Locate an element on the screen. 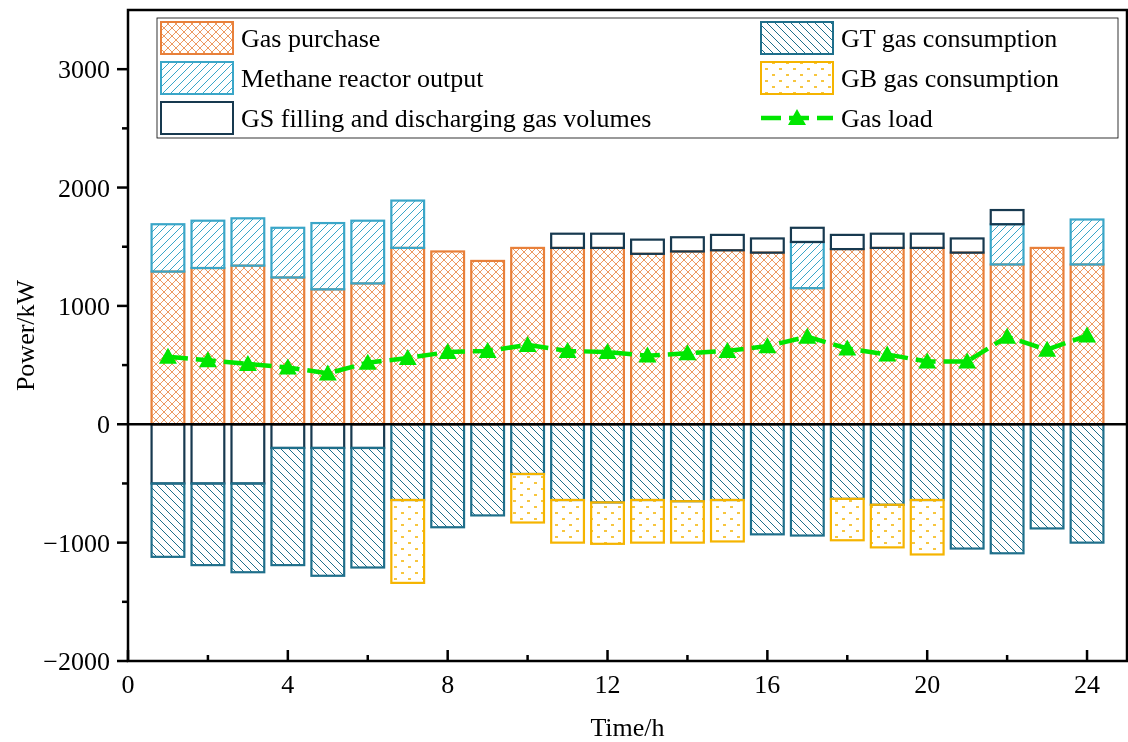  legend-label: GS filling and discharging gas volumes is located at coordinates (446, 118).